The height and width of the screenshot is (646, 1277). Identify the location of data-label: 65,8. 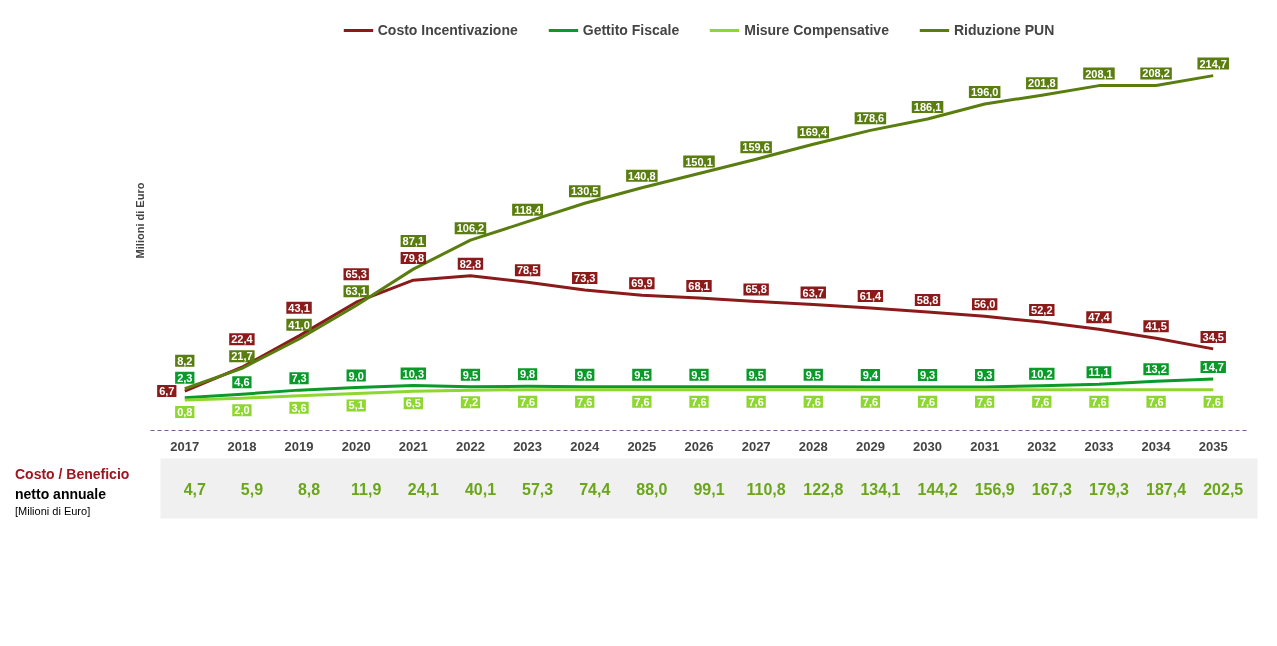
(756, 289).